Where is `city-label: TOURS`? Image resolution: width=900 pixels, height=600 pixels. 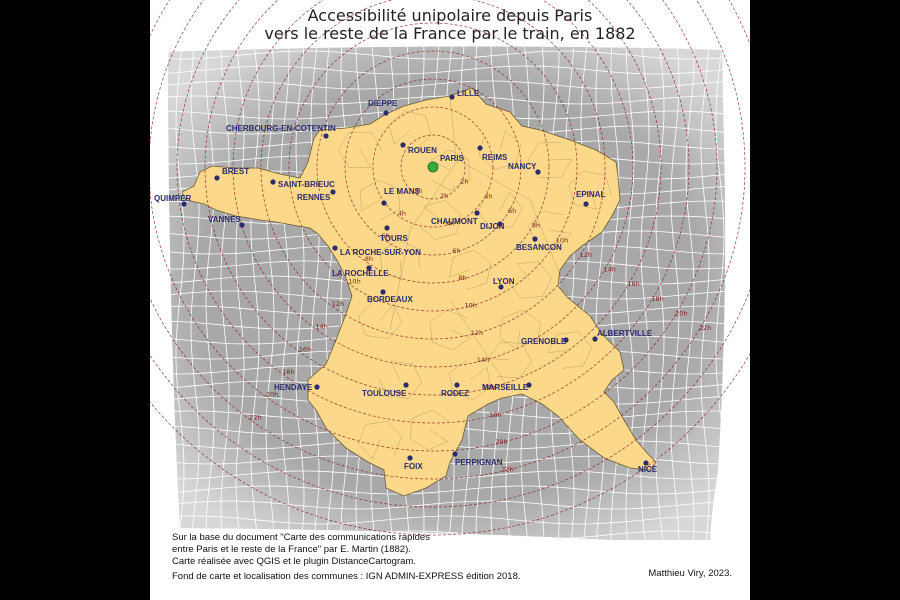
city-label: TOURS is located at coordinates (394, 238).